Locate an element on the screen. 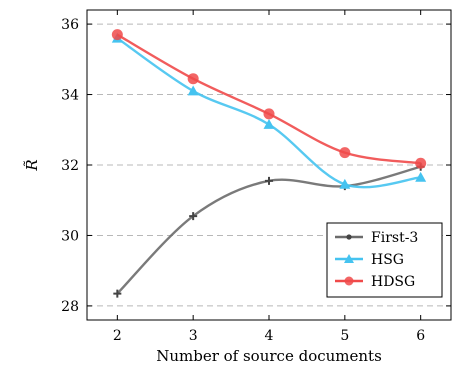  legend-label: HSG is located at coordinates (387, 260).